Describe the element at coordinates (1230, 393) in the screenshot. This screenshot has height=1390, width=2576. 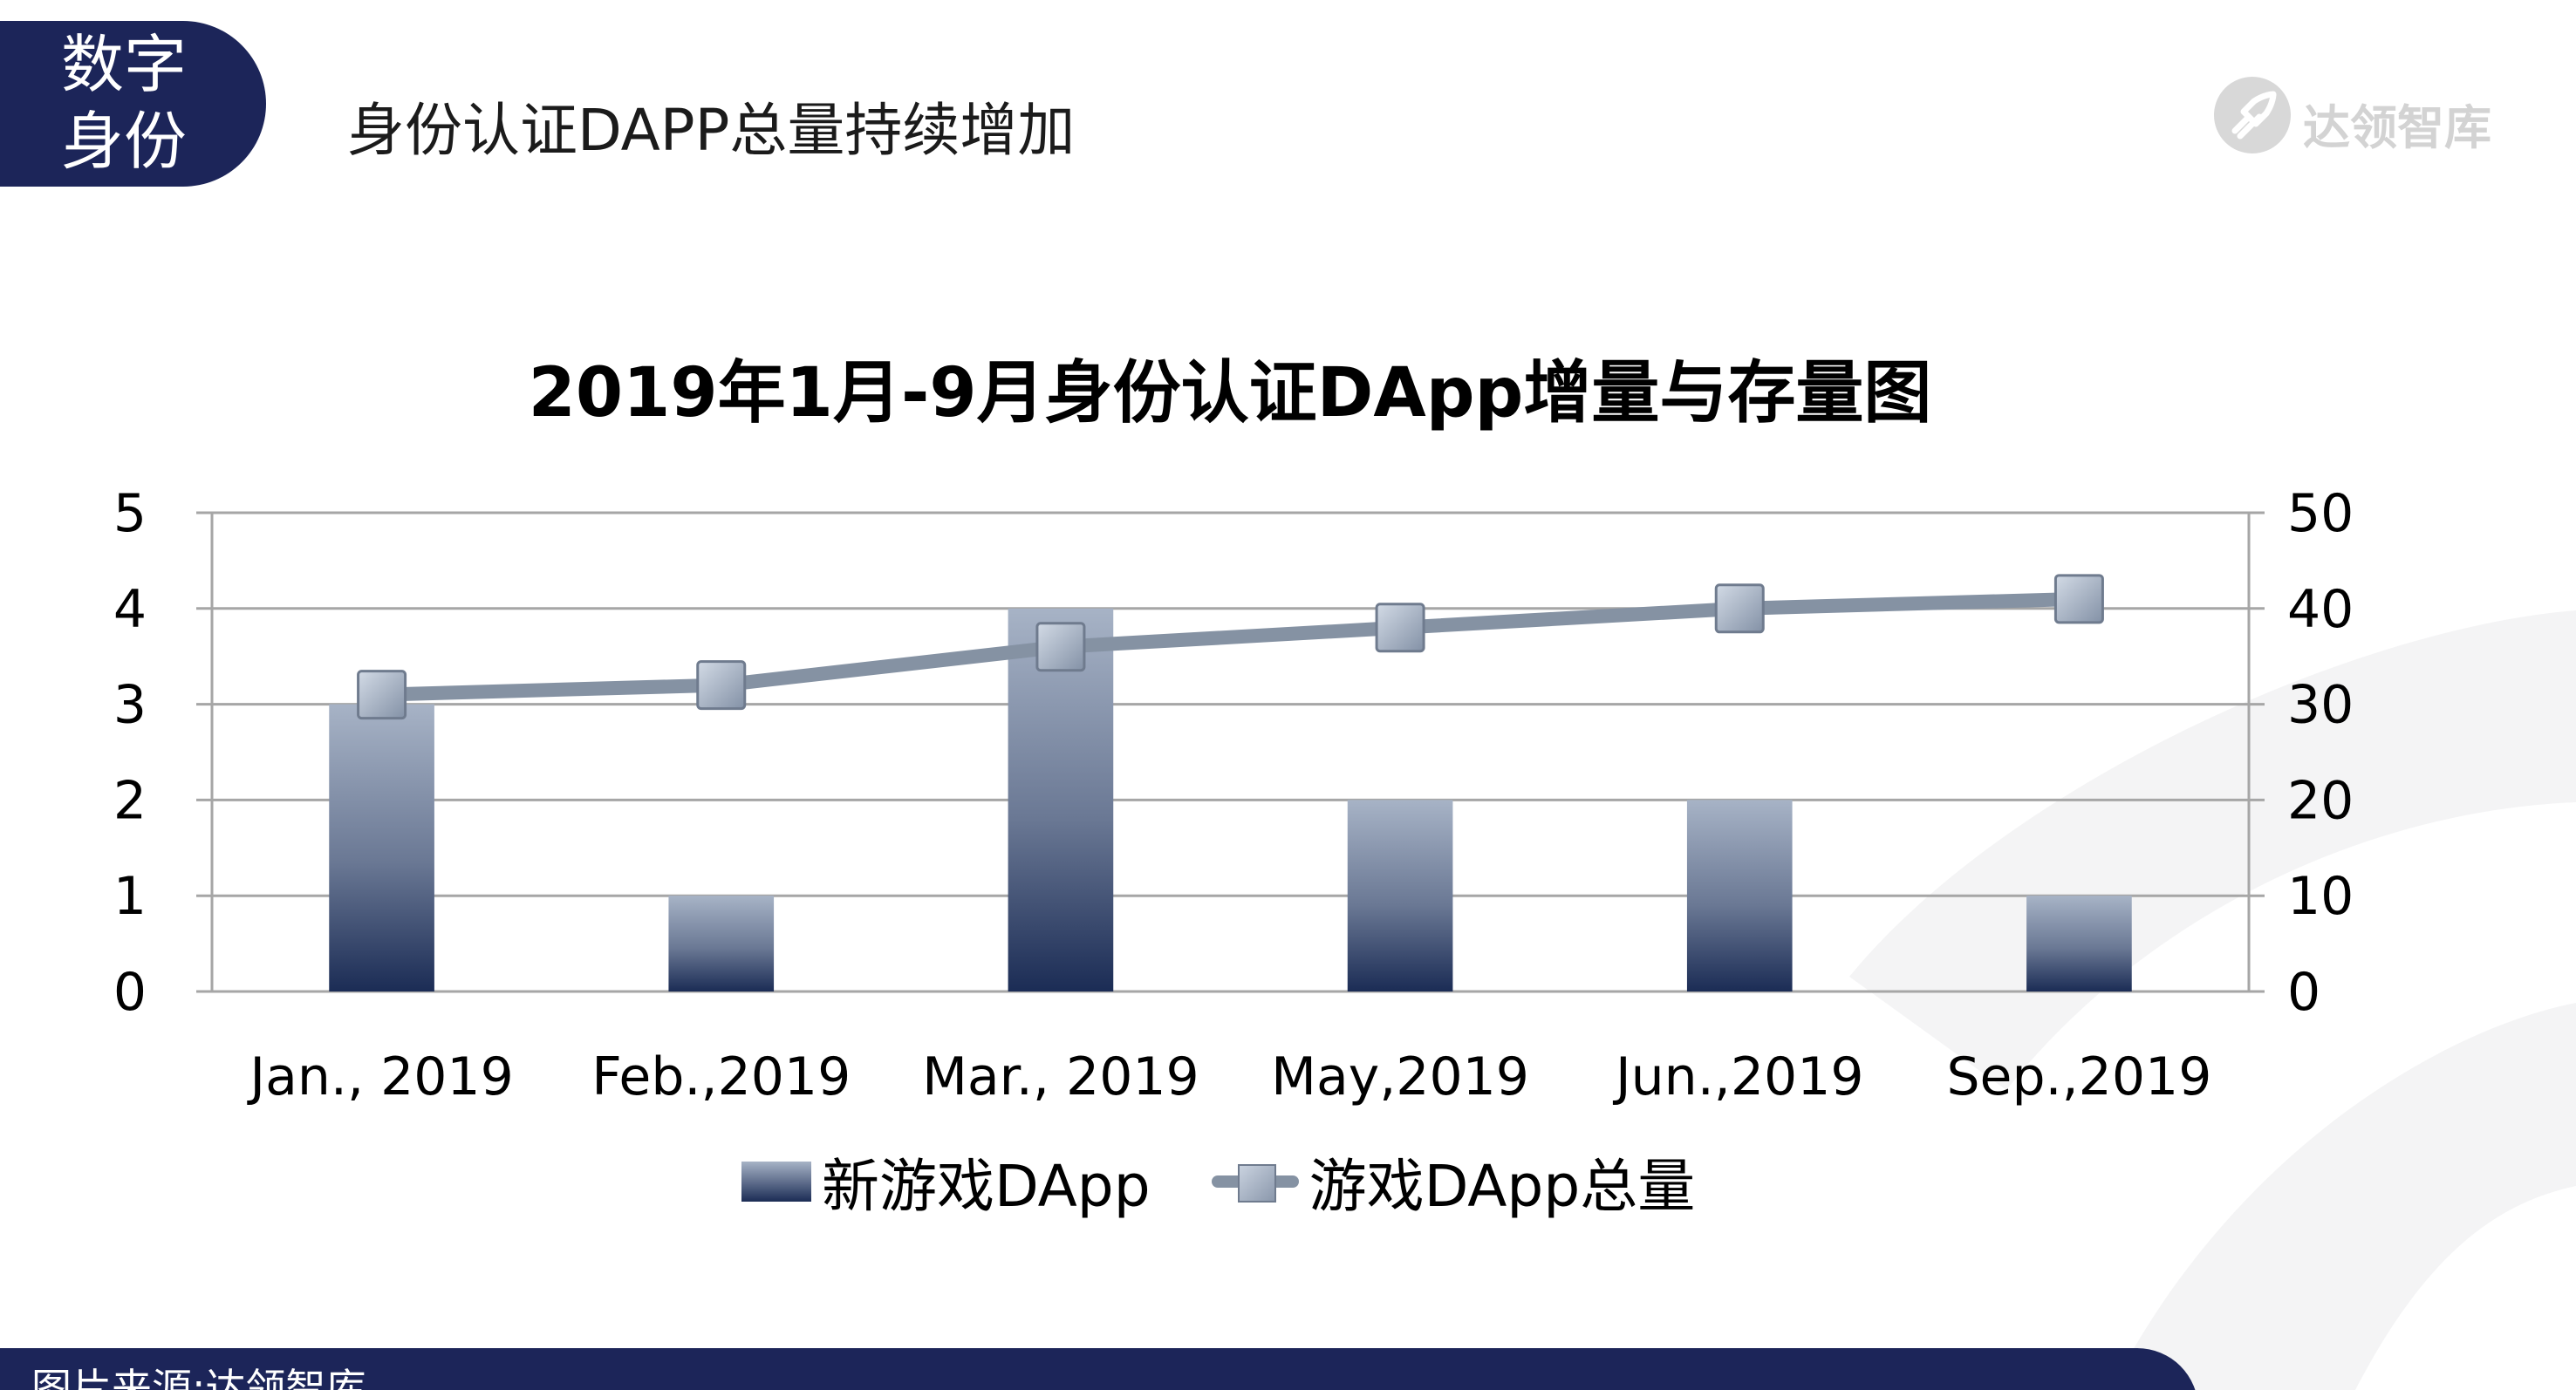
I see `chart-title: 2019年1月-9月身份认证DApp增量与存量图` at that location.